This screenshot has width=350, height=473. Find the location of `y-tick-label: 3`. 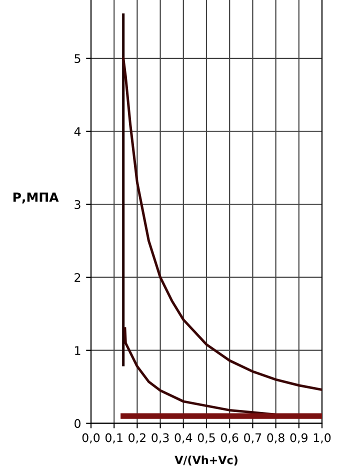

y-tick-label: 3 is located at coordinates (77, 205).